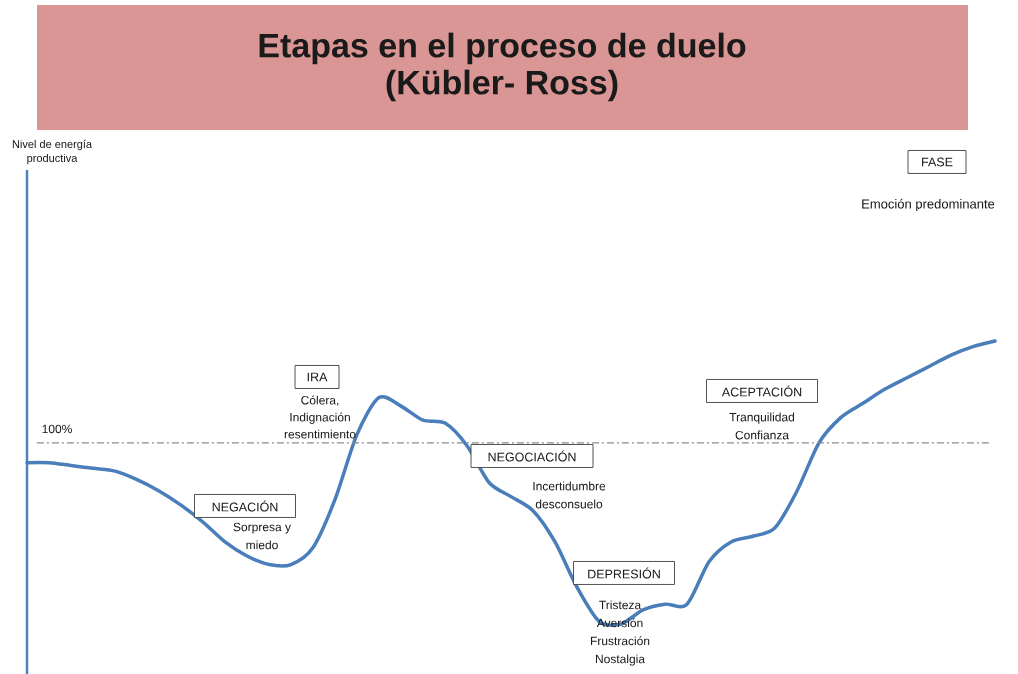 This screenshot has width=1018, height=674. What do you see at coordinates (317, 377) in the screenshot?
I see `annotation: IRA` at bounding box center [317, 377].